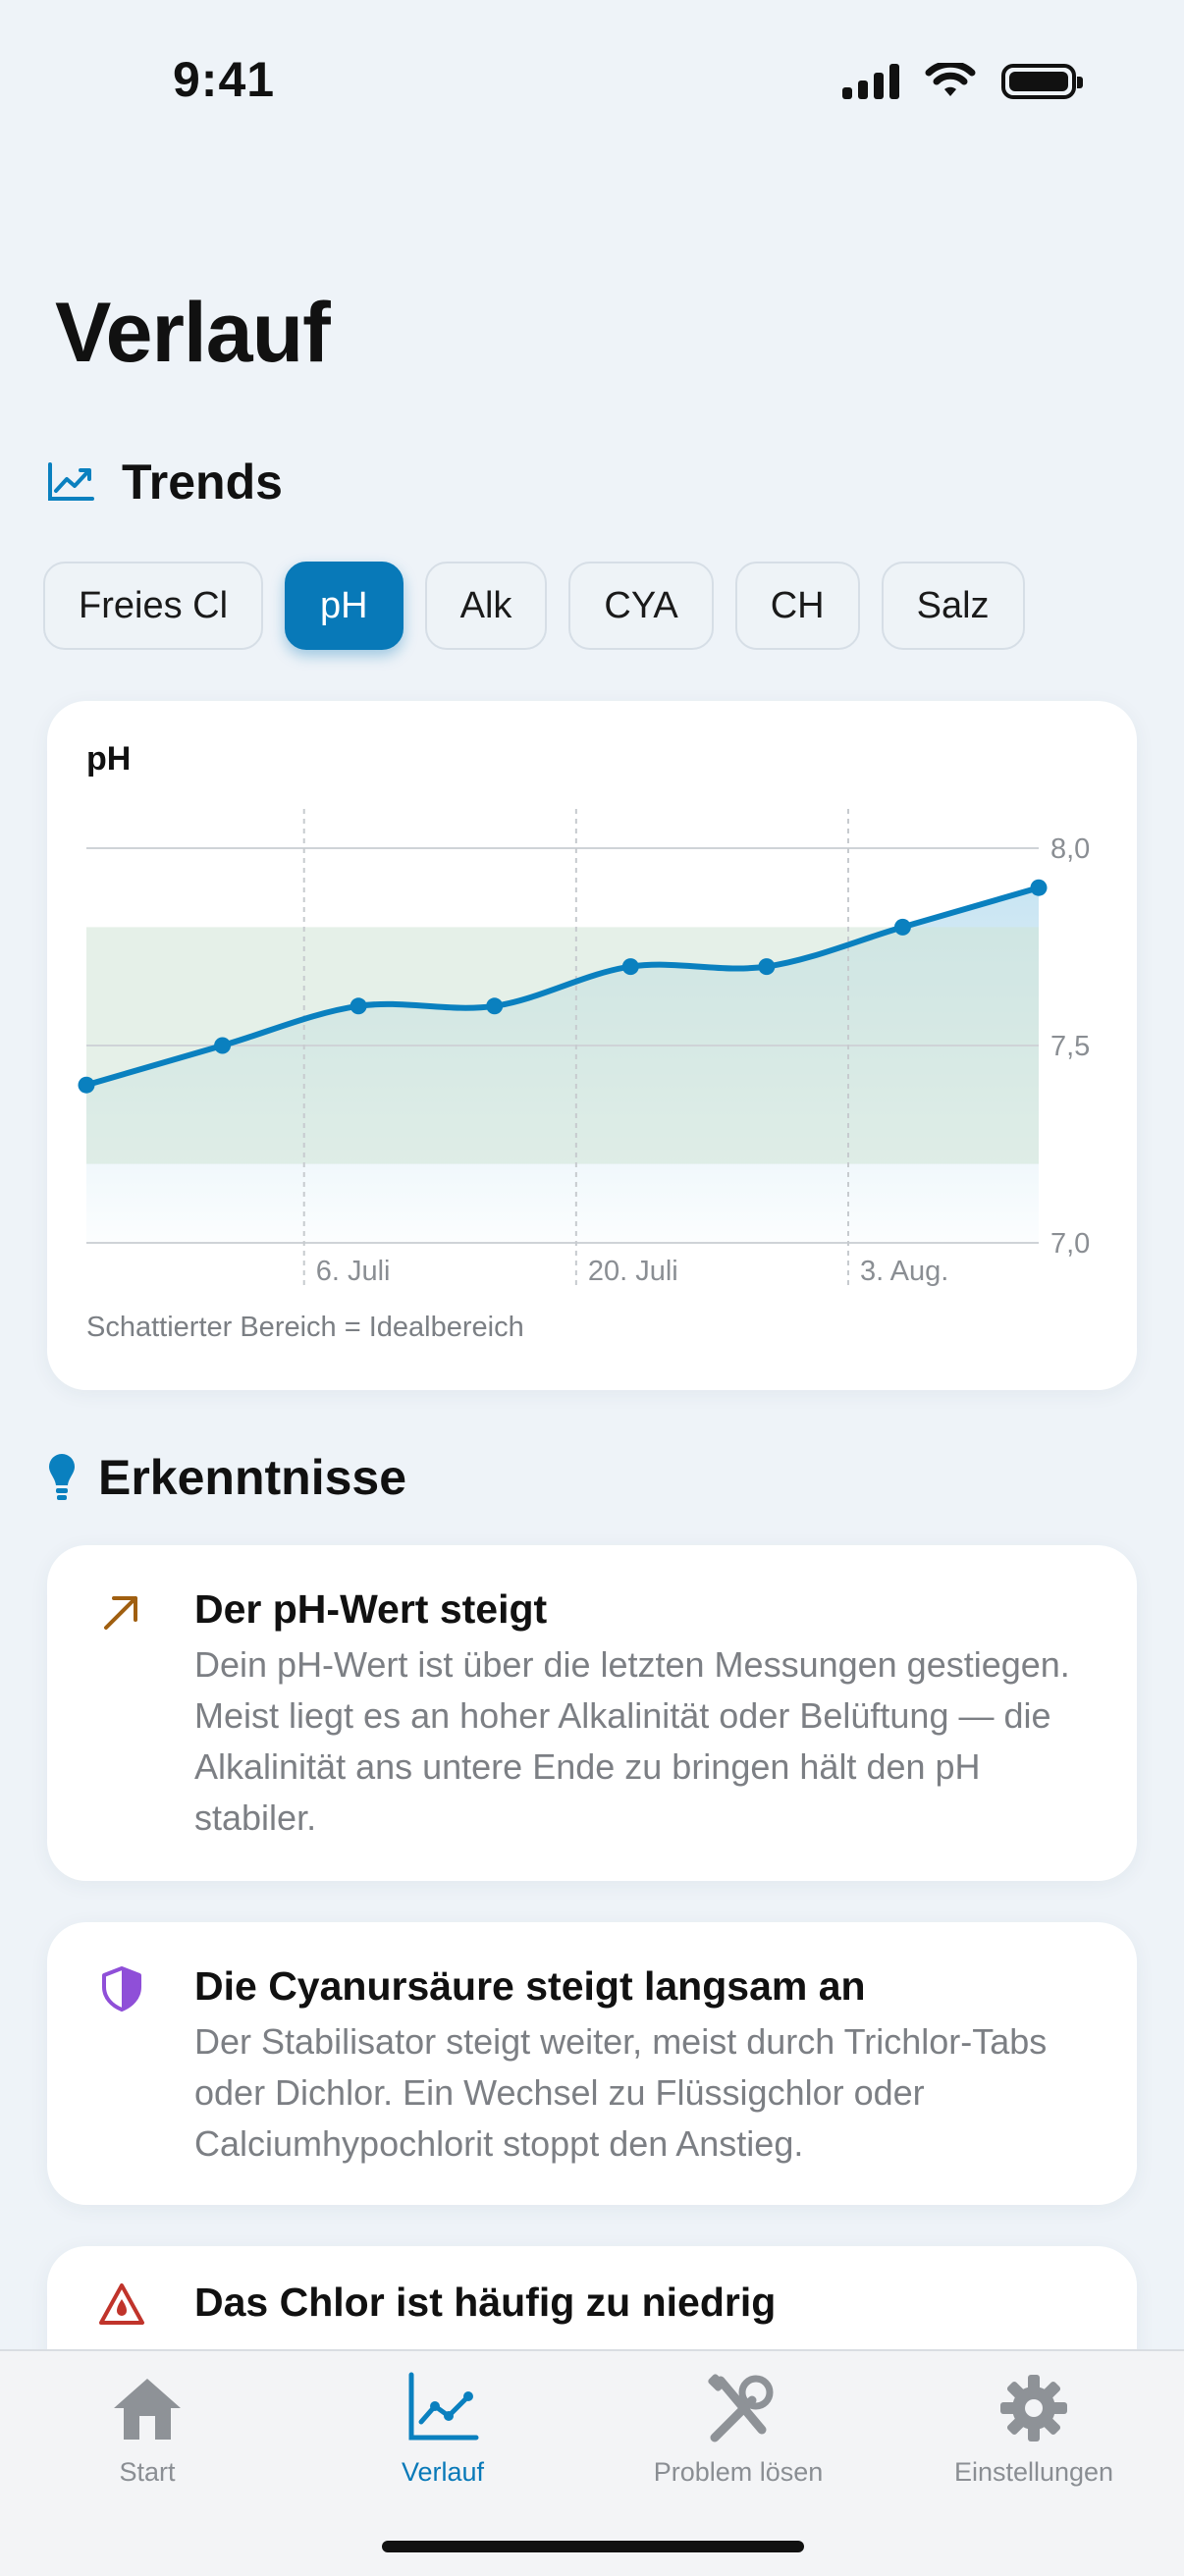  Describe the element at coordinates (641, 606) in the screenshot. I see `chip-cya: CYA` at that location.